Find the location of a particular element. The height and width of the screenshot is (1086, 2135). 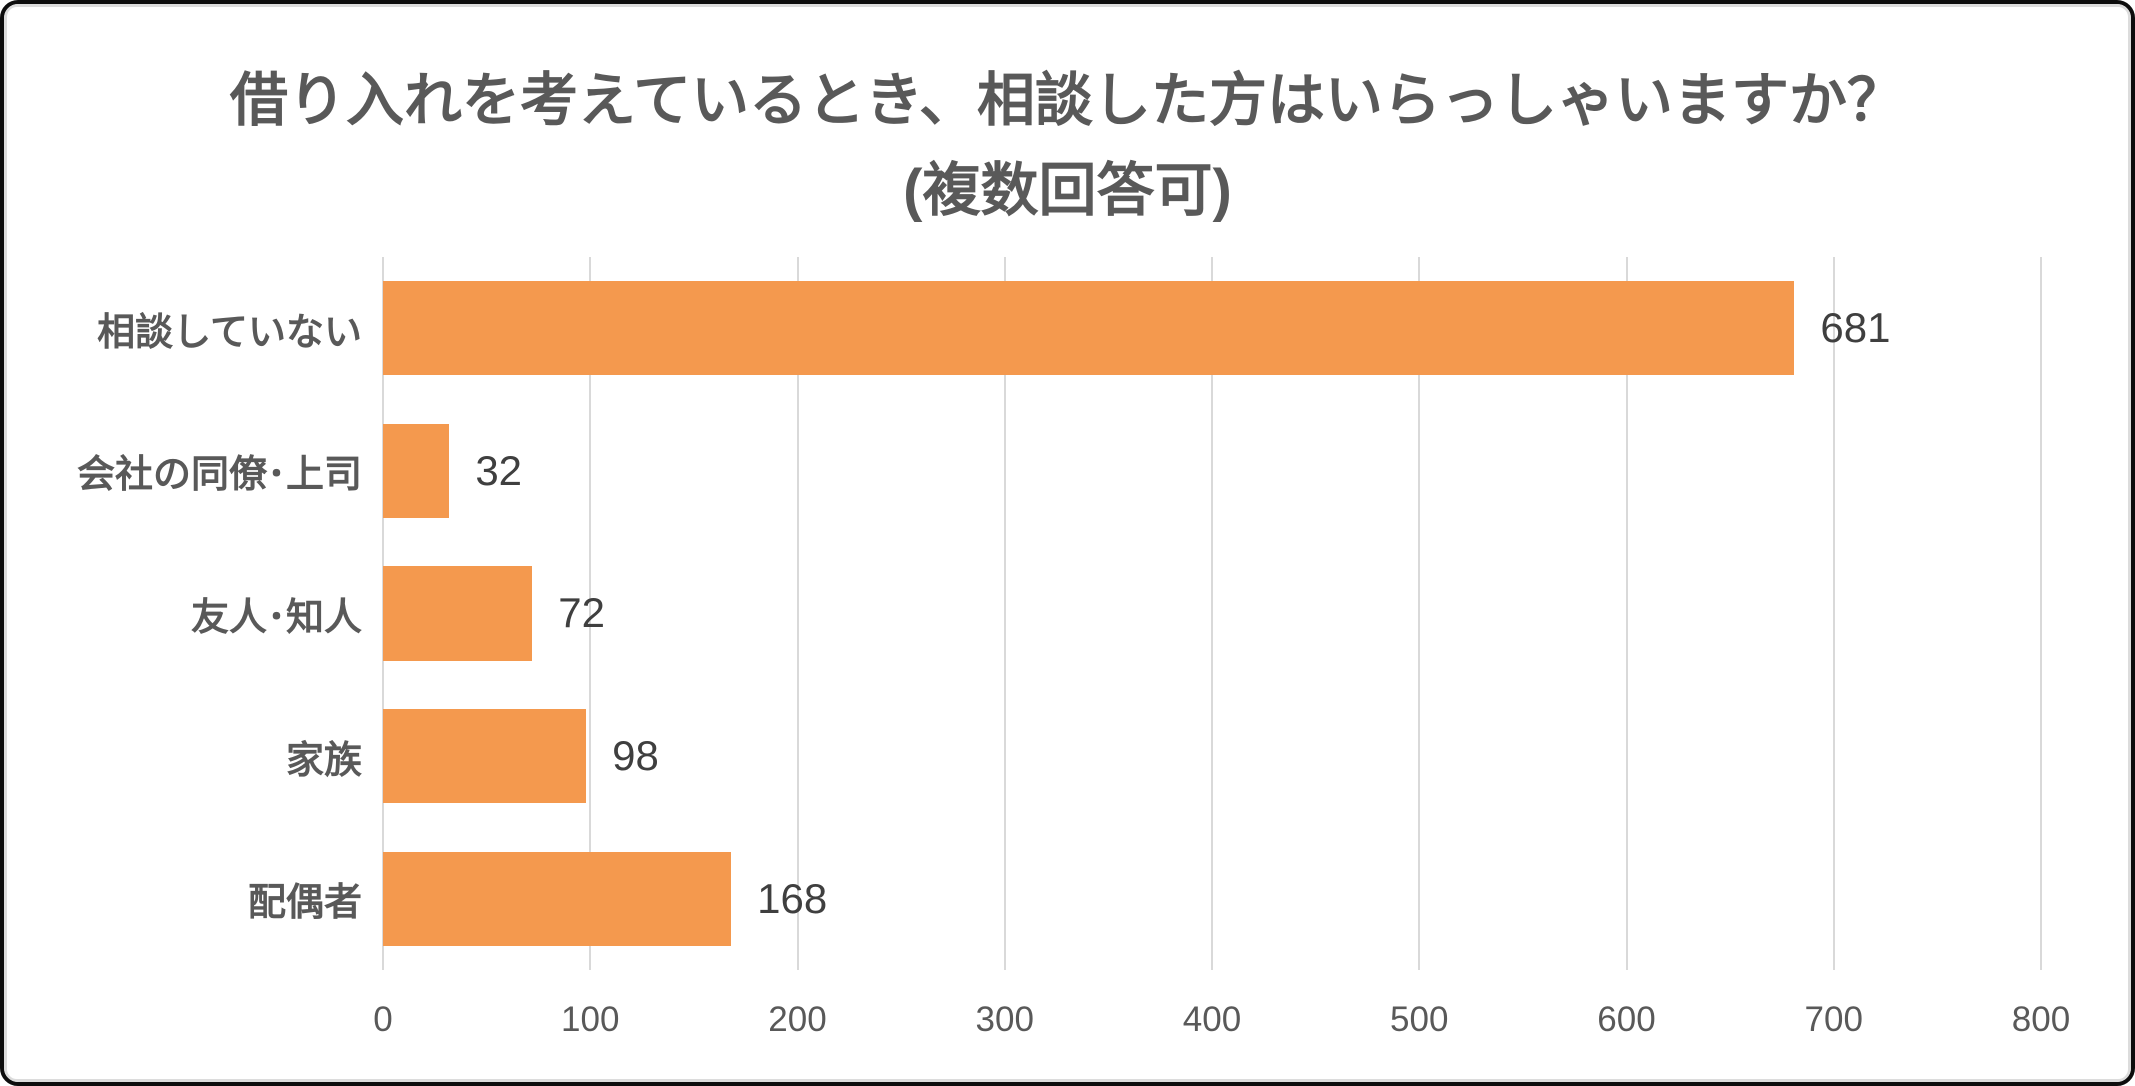

category-label: 会社の同僚･上司 is located at coordinates (219, 475).